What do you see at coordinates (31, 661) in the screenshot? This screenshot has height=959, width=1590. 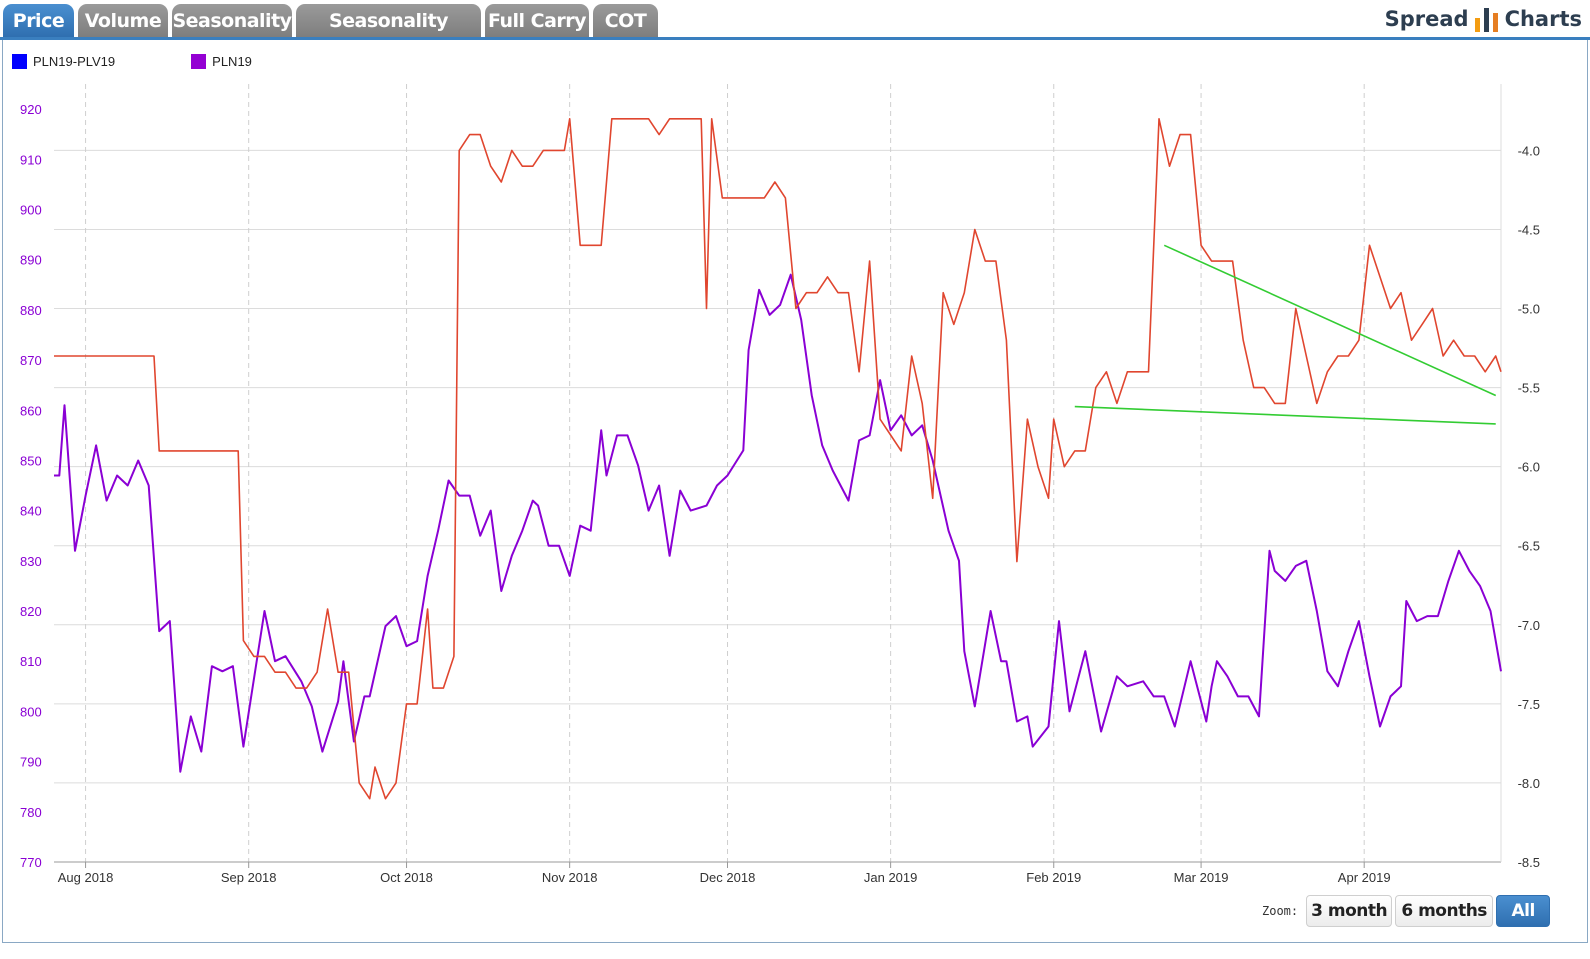 I see `left-axis-tick-label: 810` at bounding box center [31, 661].